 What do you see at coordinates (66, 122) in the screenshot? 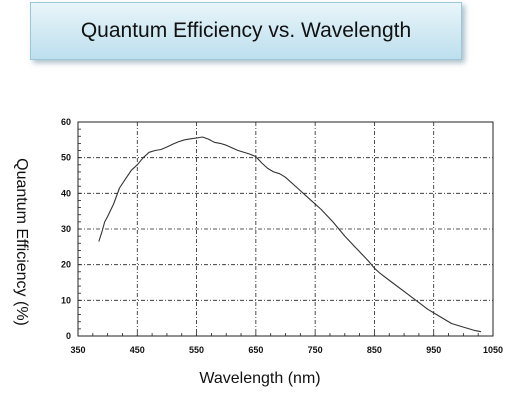
I see `y-tick-label: 60` at bounding box center [66, 122].